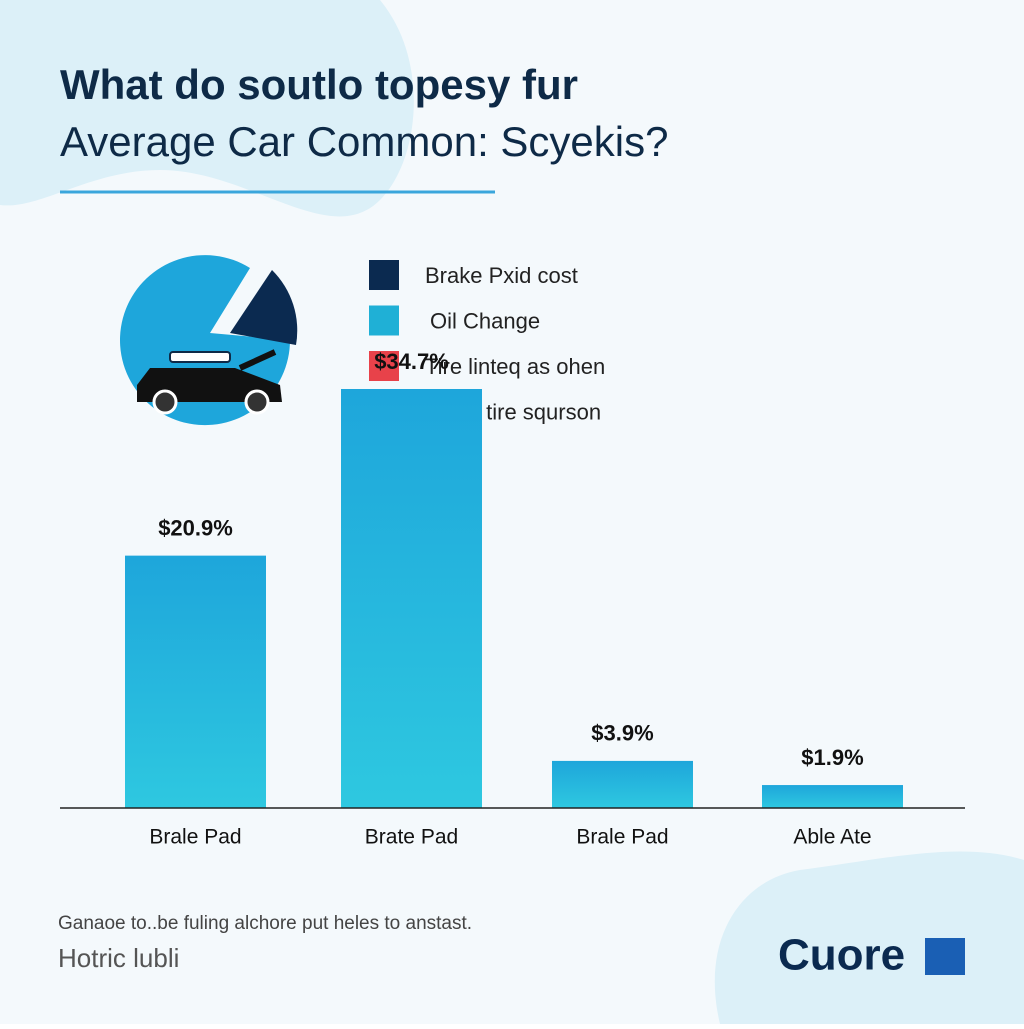 The image size is (1024, 1029). Describe the element at coordinates (411, 837) in the screenshot. I see `x-tick-label: Brate Pad` at that location.